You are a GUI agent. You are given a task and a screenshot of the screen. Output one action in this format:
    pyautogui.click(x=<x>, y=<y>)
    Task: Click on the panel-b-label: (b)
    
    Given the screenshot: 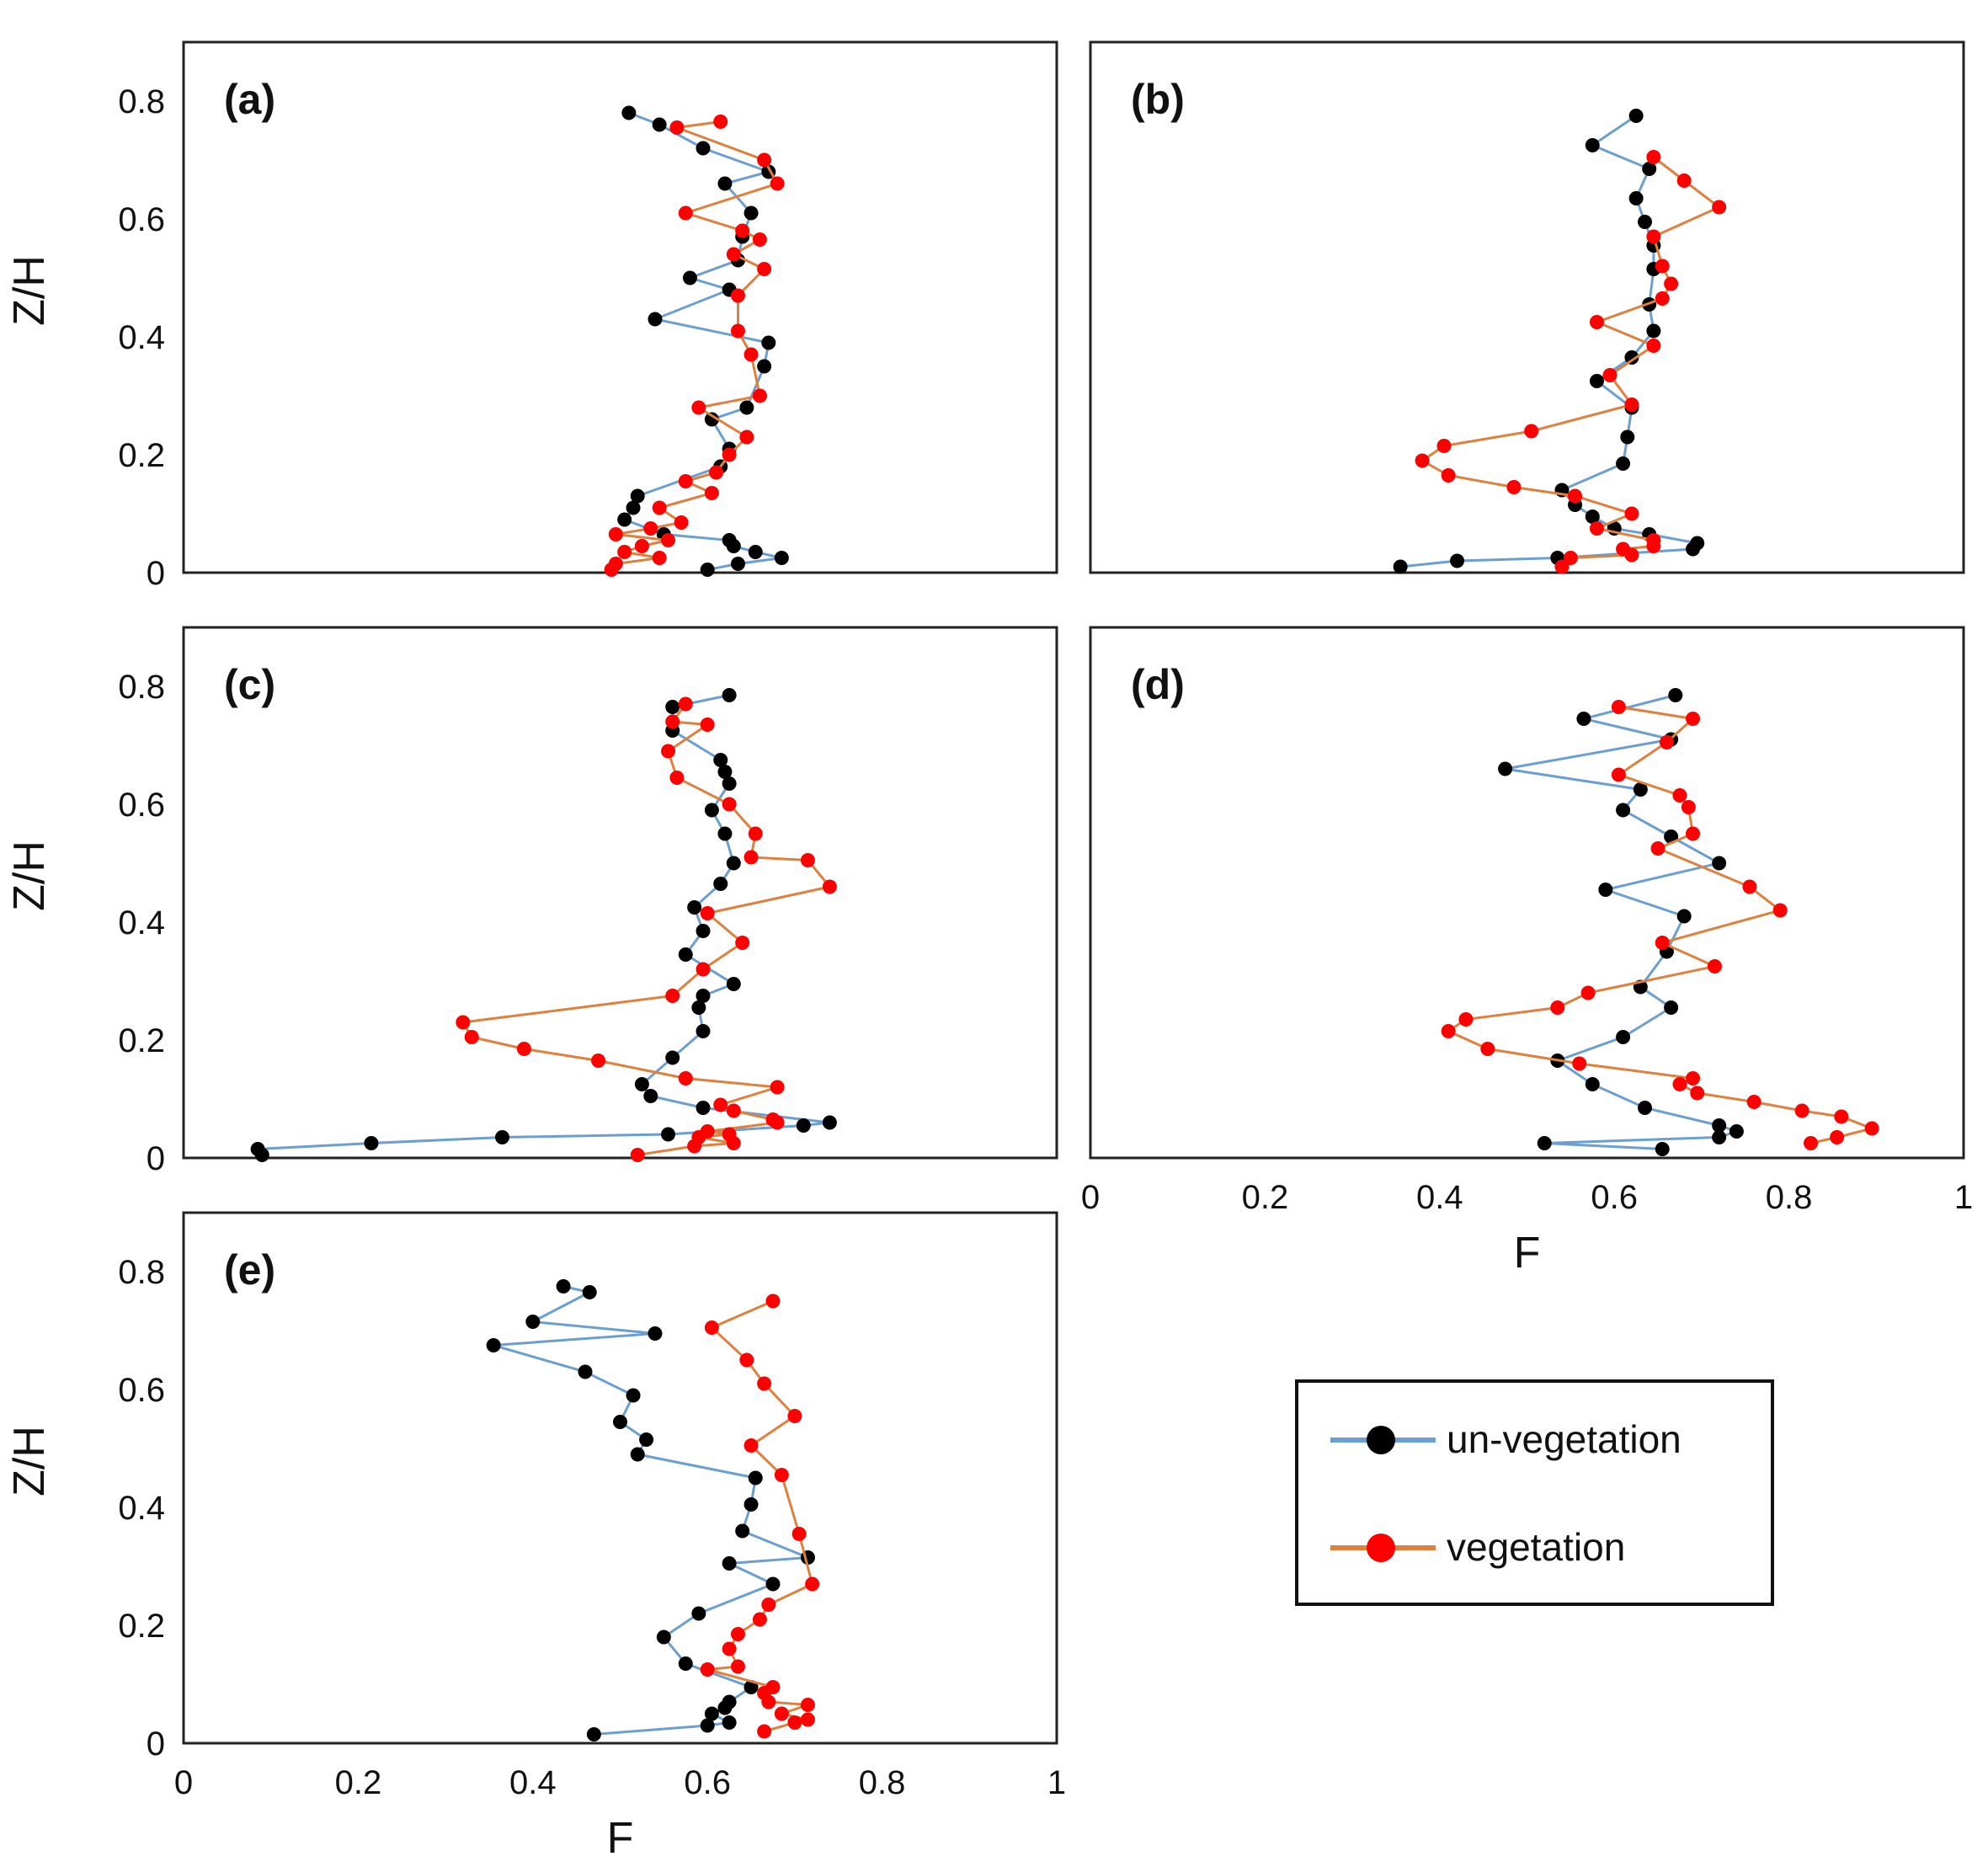 What is the action you would take?
    pyautogui.click(x=1158, y=99)
    